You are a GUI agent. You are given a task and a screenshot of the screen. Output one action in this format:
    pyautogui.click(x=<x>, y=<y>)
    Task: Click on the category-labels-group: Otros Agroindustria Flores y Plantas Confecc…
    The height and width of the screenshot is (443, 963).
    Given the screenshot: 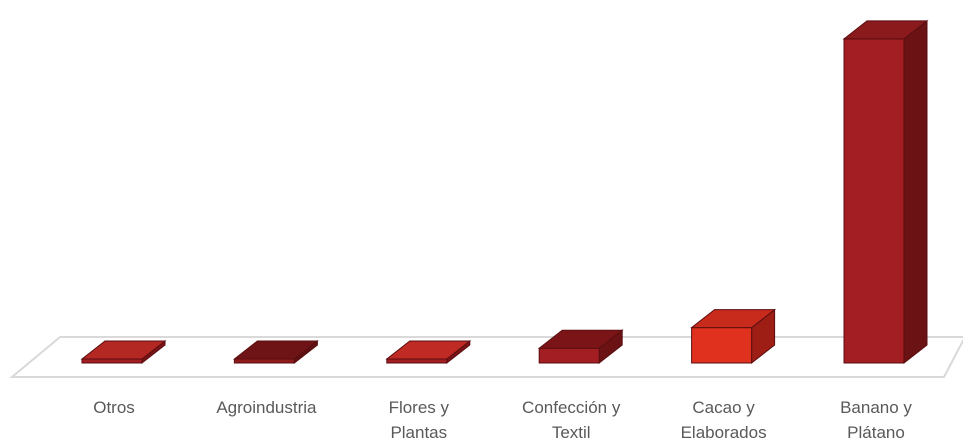 What is the action you would take?
    pyautogui.click(x=502, y=420)
    